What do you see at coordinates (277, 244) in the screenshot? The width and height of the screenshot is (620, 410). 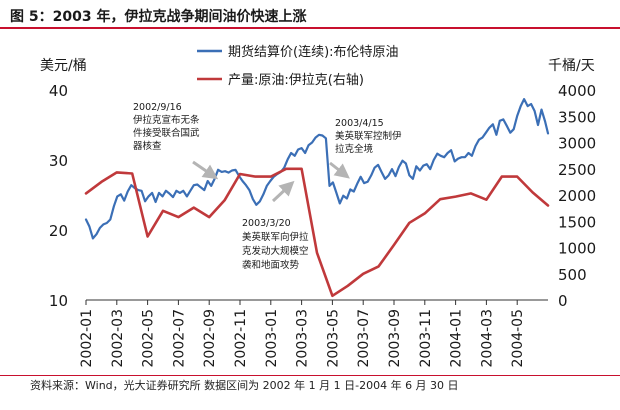 I see `annotation-2003-3-20: 2003/3/20 美英联军向伊拉 克发动大规模空 袭和地面攻势` at bounding box center [277, 244].